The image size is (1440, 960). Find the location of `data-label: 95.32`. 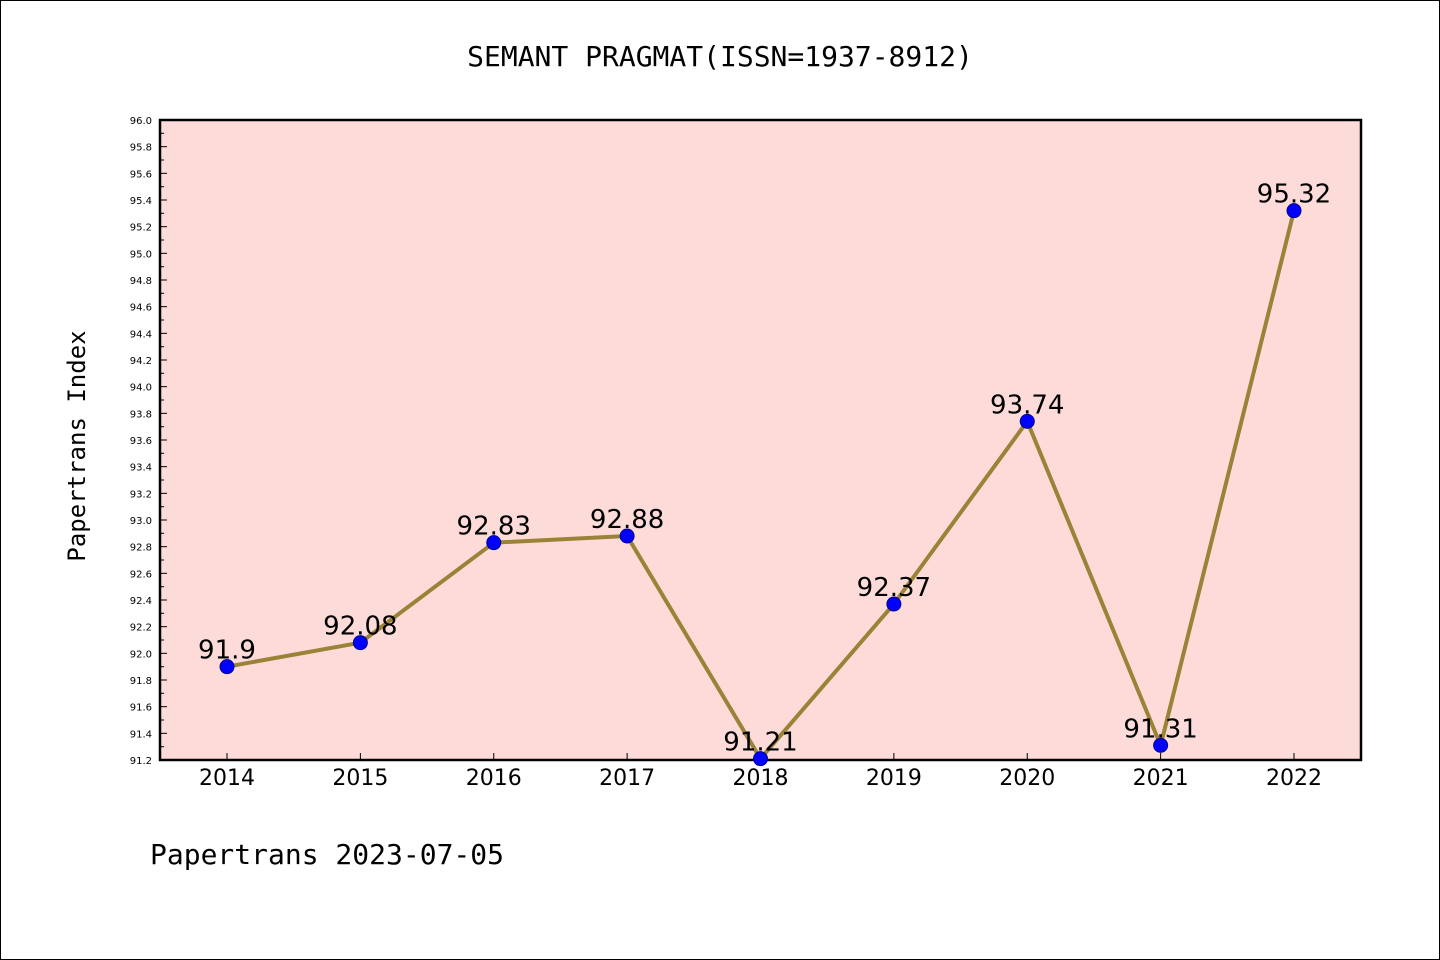

data-label: 95.32 is located at coordinates (1294, 195).